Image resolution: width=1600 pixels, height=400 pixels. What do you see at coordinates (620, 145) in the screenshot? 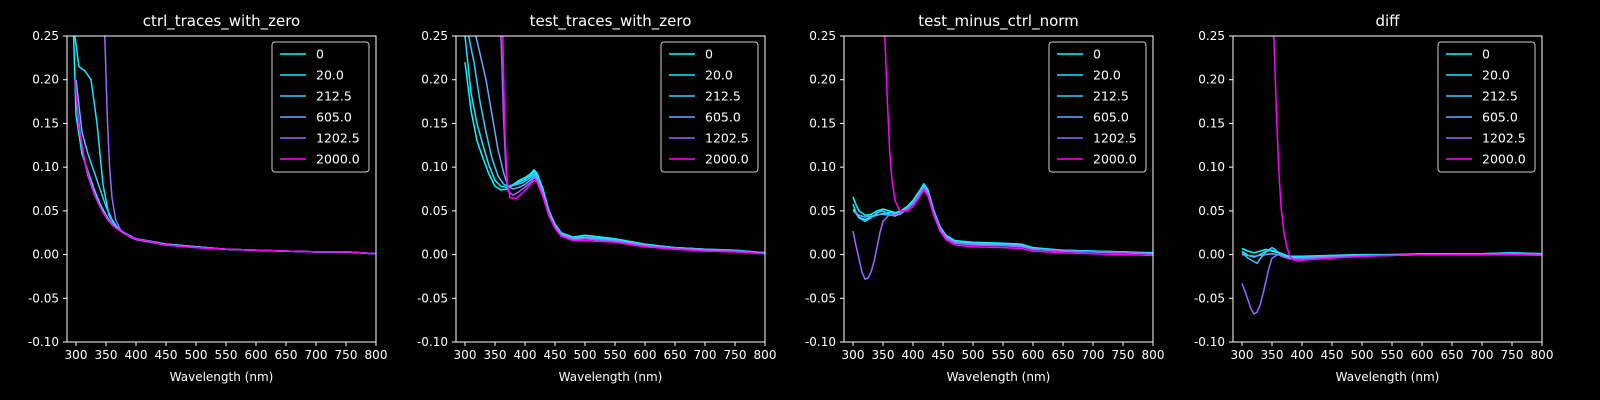
I see `series-line-605.0` at bounding box center [620, 145].